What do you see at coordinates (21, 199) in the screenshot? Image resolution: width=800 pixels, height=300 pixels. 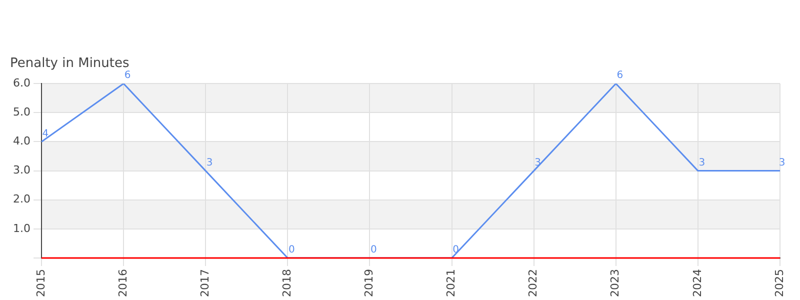 I see `y-tick-label: 2.0` at bounding box center [21, 199].